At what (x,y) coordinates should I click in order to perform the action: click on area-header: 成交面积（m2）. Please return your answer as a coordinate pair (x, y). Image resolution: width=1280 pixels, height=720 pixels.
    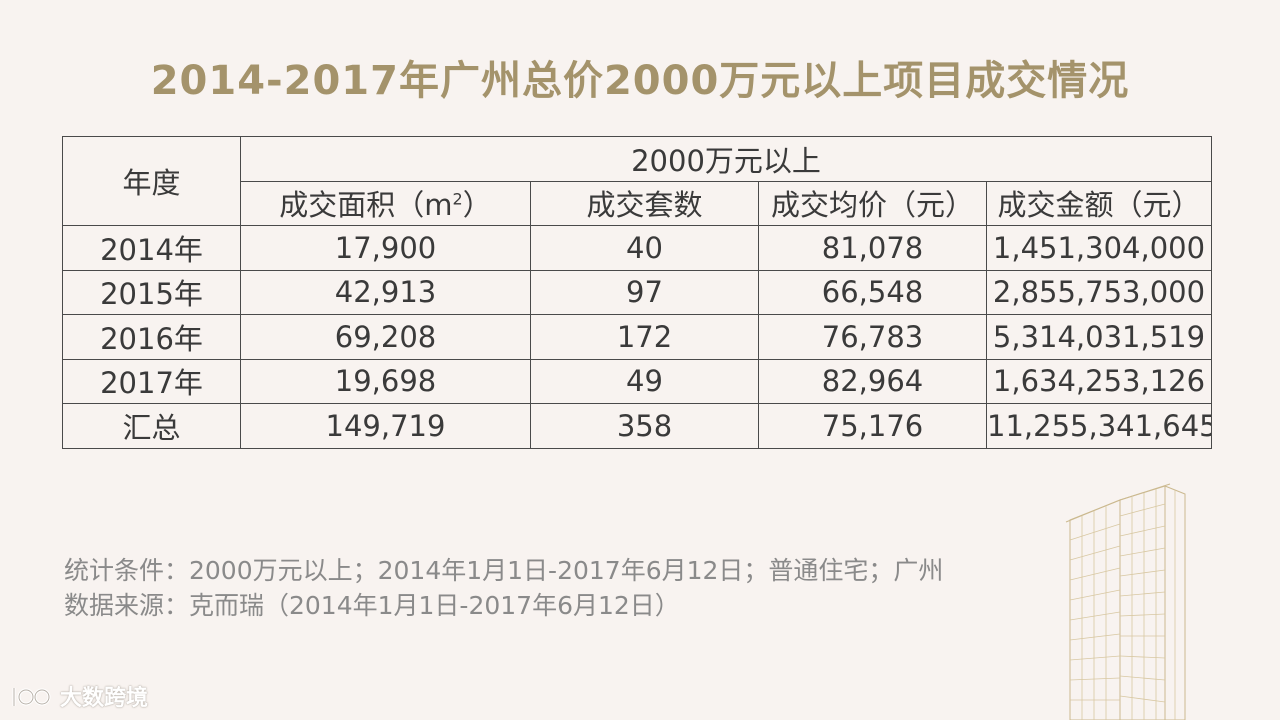
    Looking at the image, I should click on (385, 203).